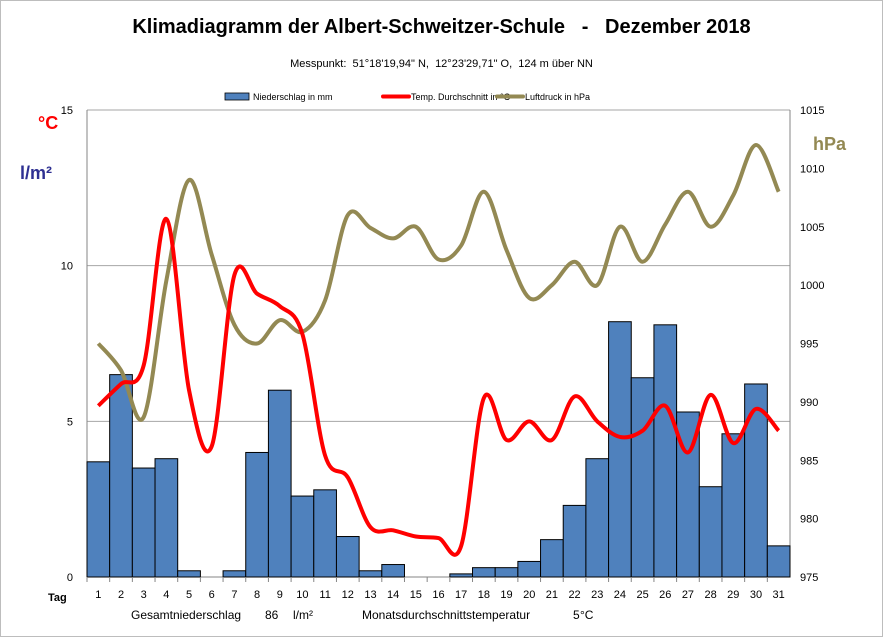 The image size is (883, 637). What do you see at coordinates (809, 520) in the screenshot?
I see `right-tick-label: 980` at bounding box center [809, 520].